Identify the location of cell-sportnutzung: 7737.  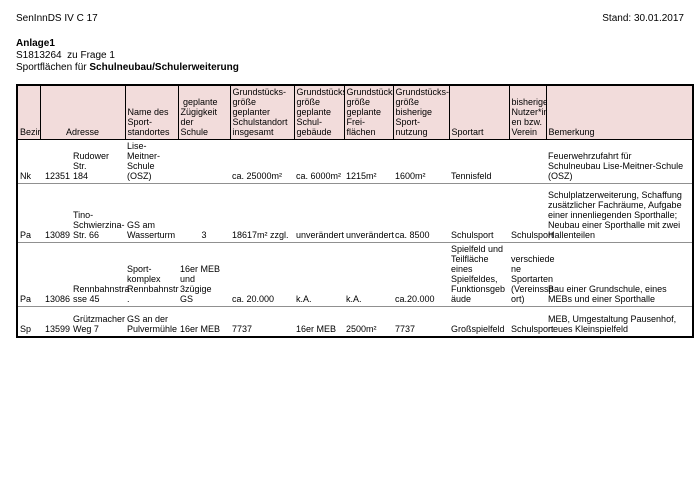
(421, 321).